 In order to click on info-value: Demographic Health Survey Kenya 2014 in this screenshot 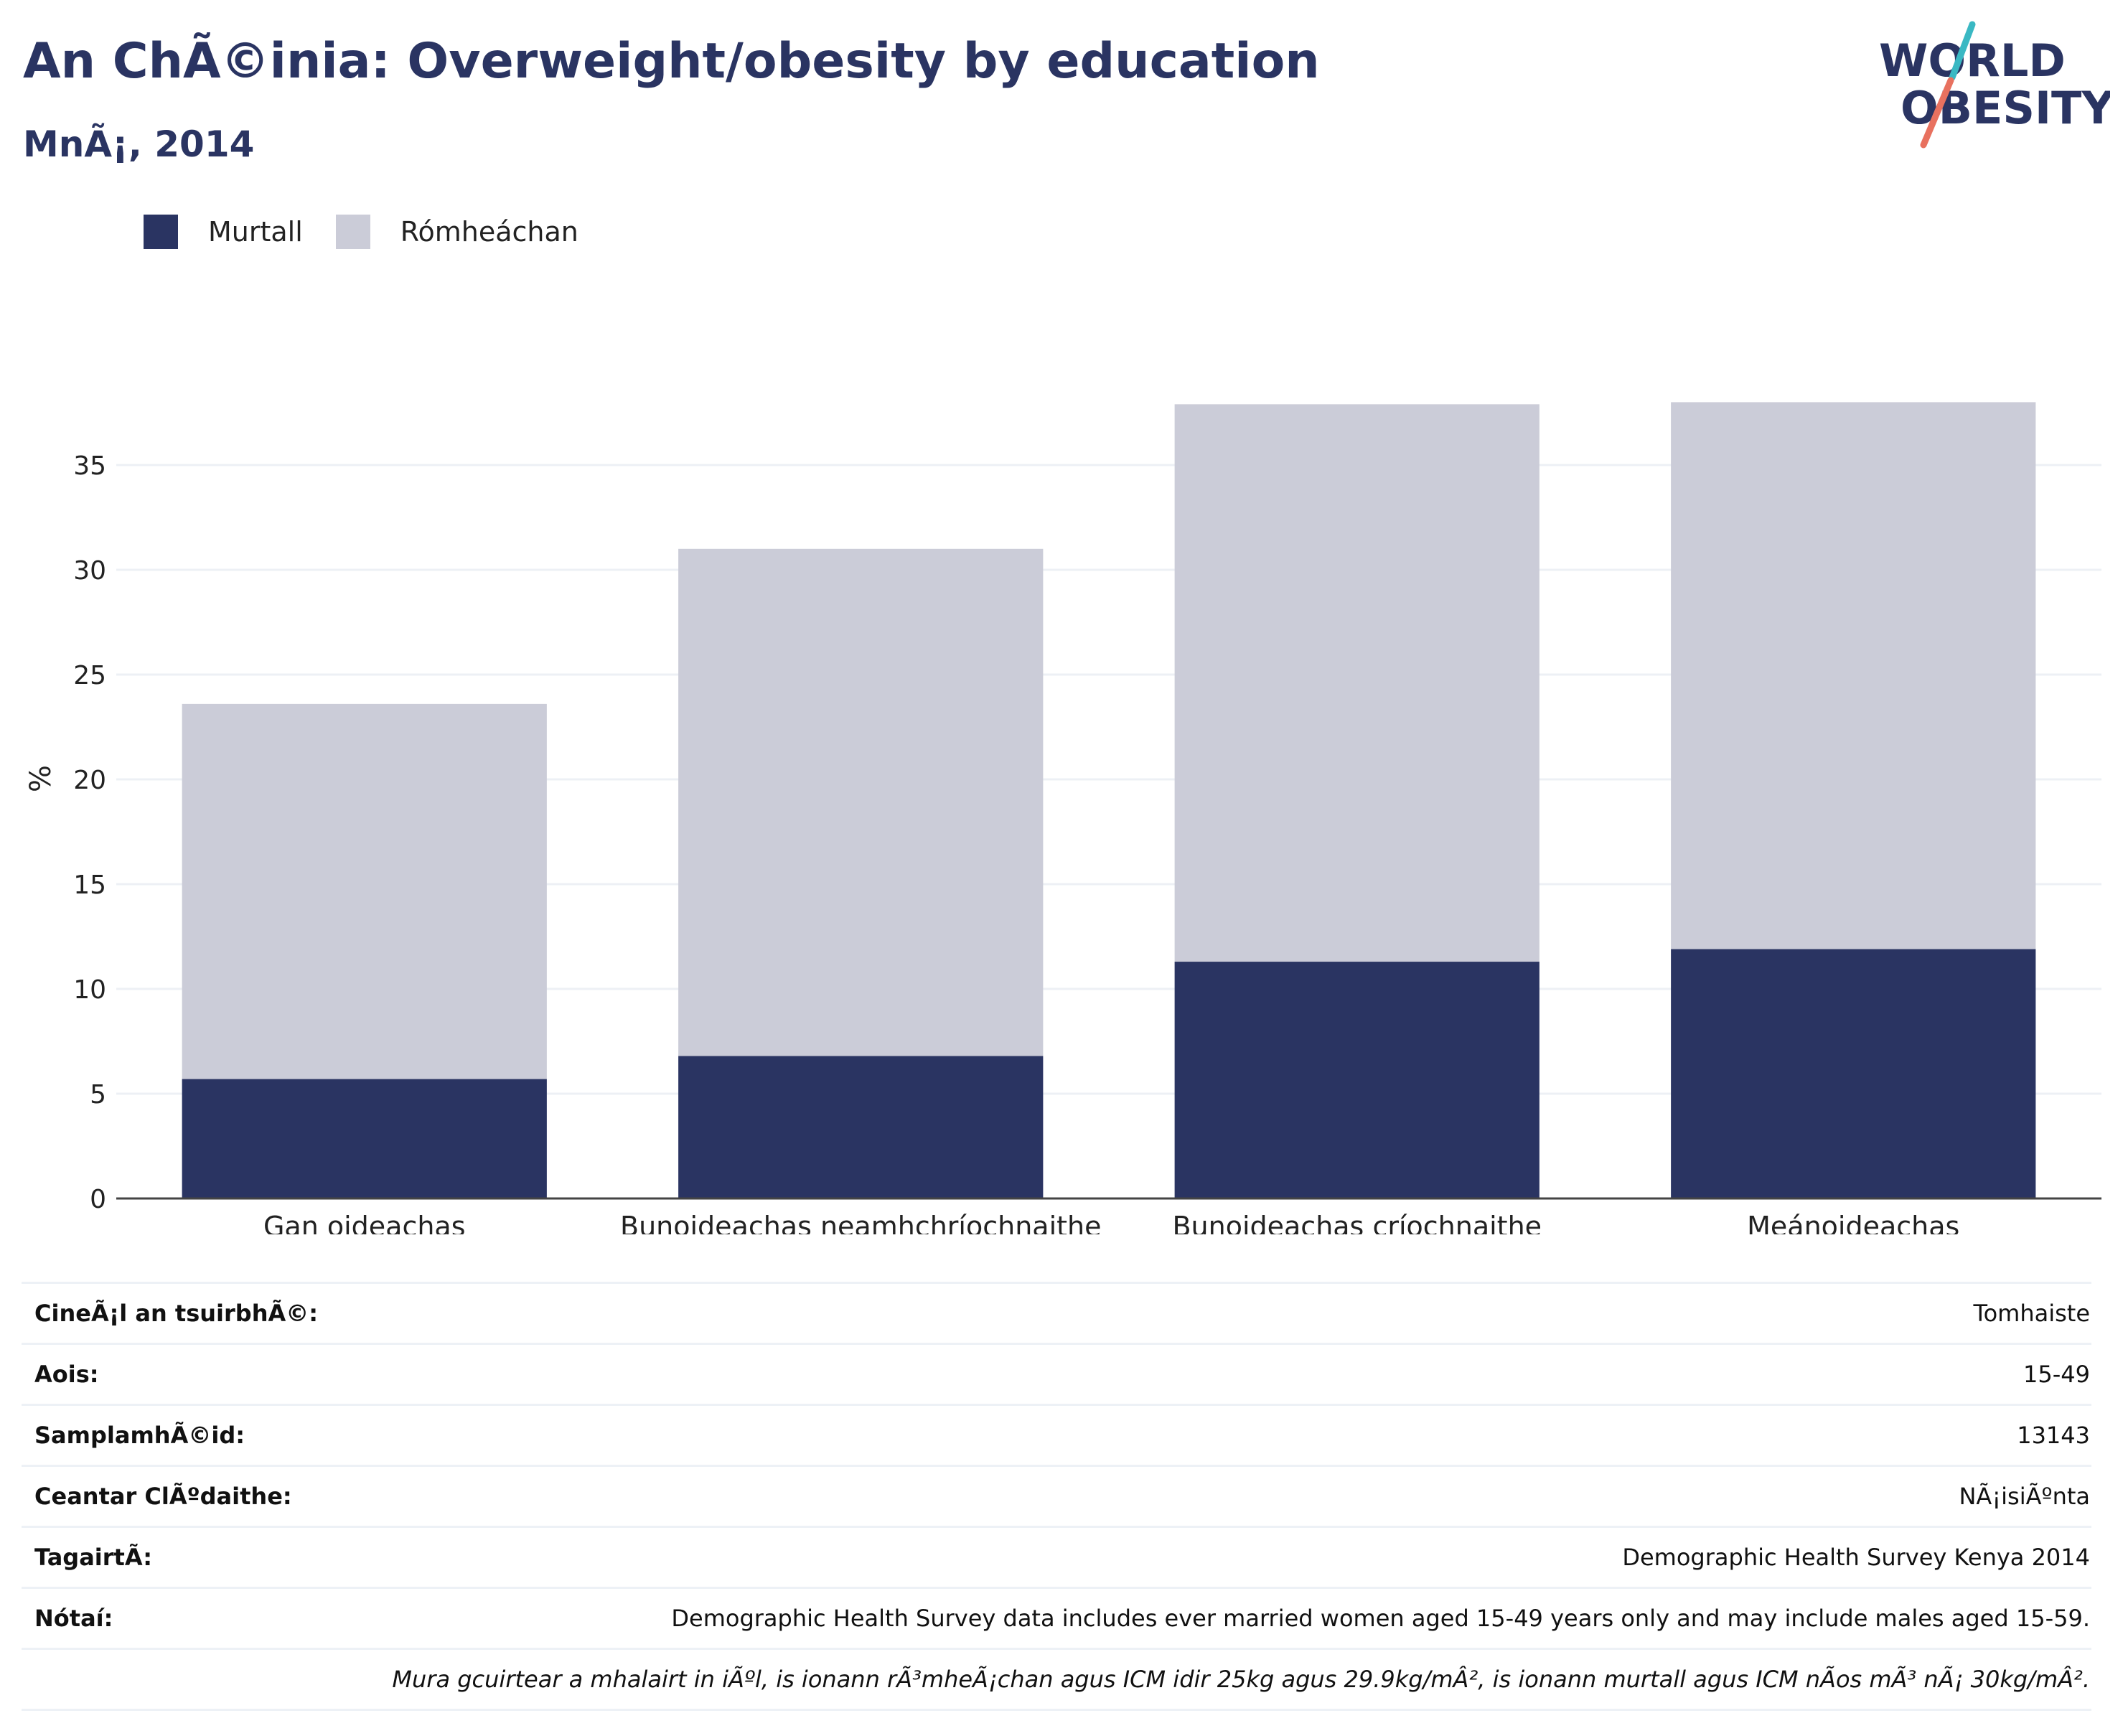, I will do `click(1856, 1557)`.